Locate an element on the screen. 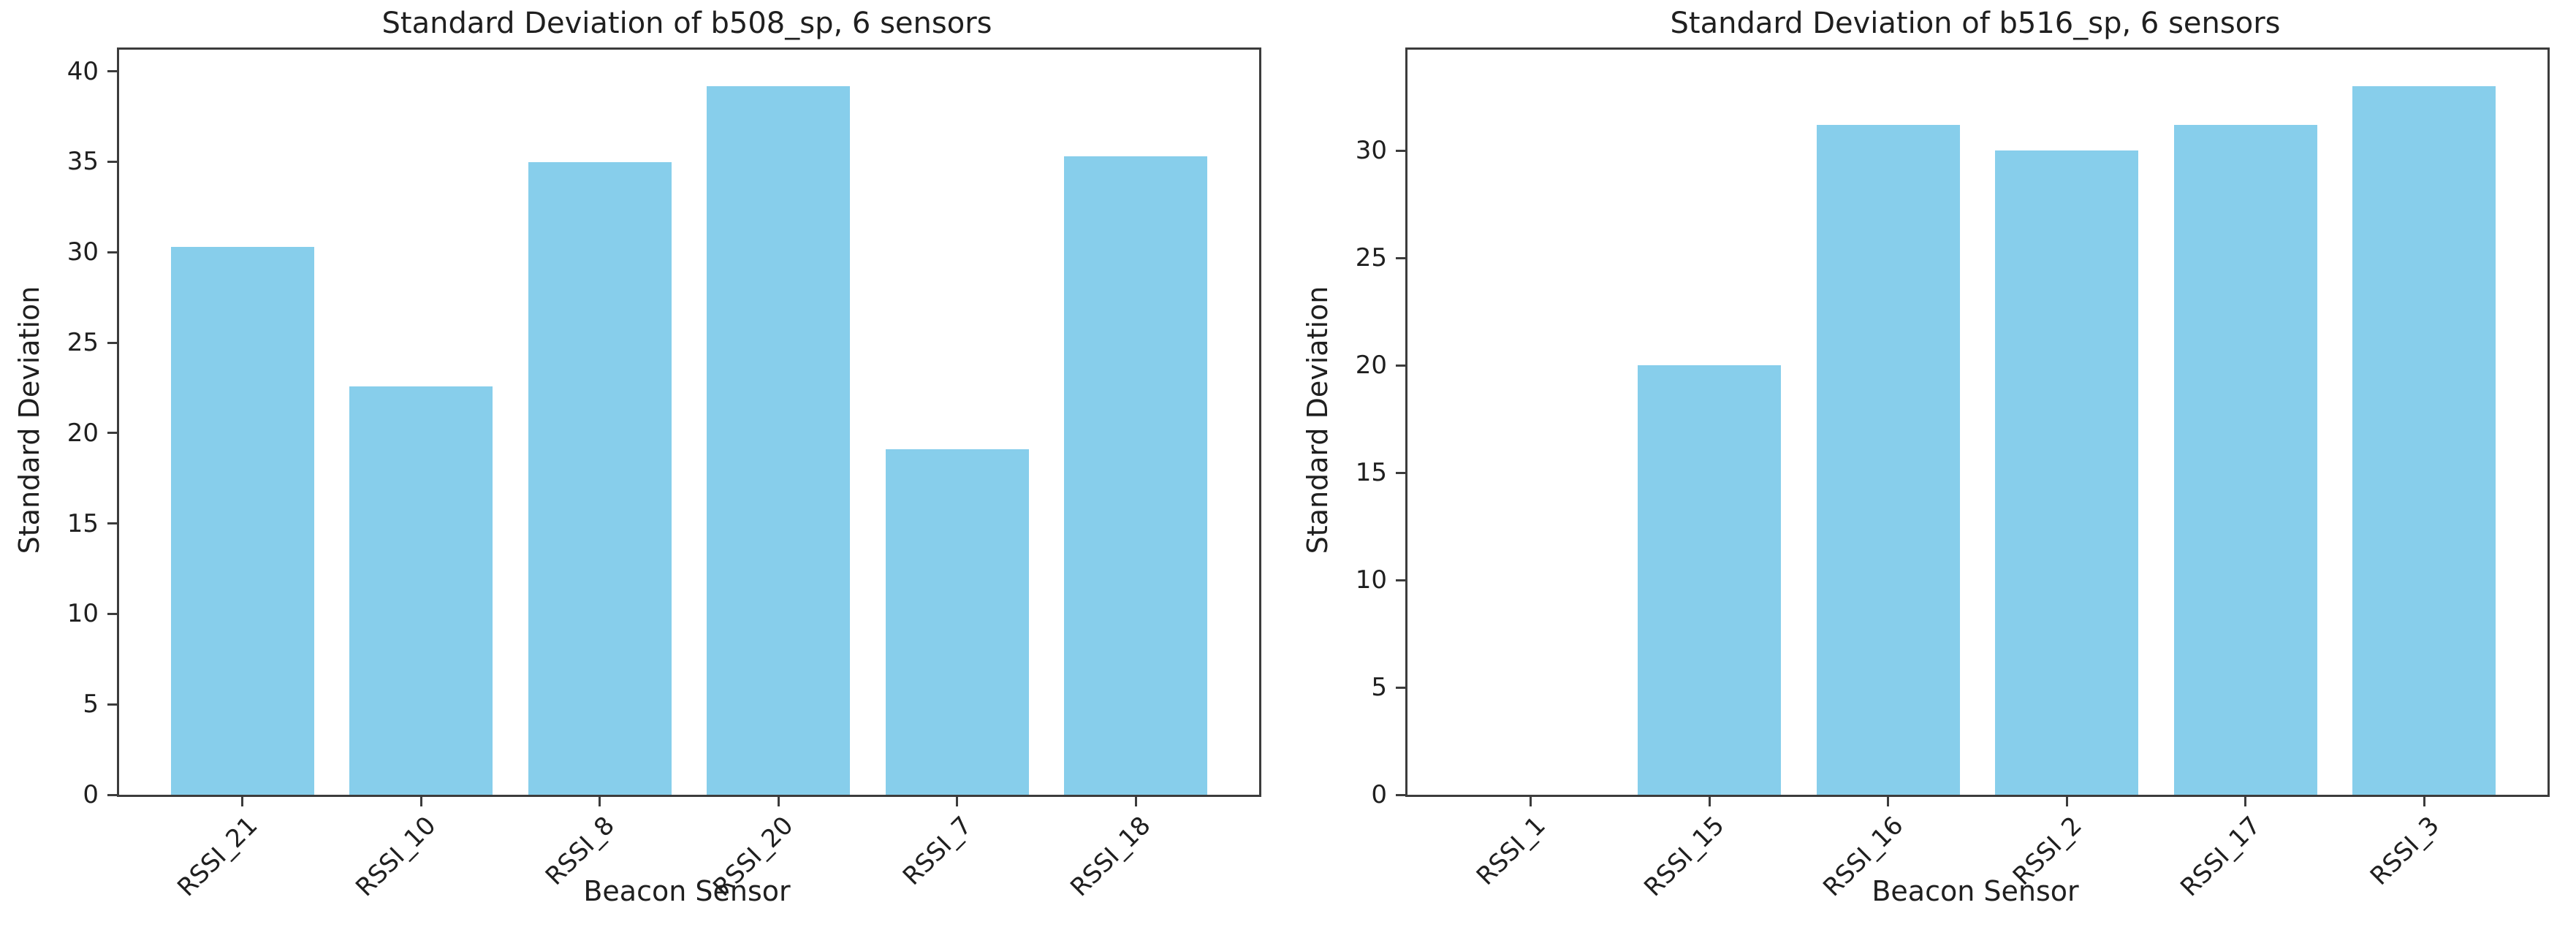  y-tick-label: 40 is located at coordinates (83, 71).